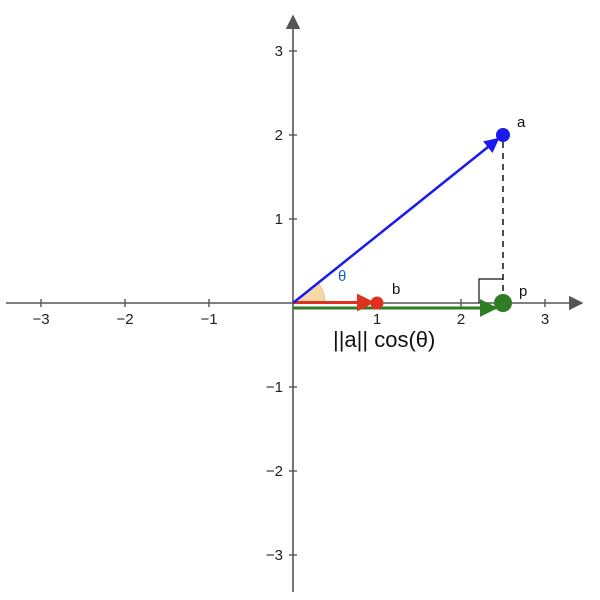 The height and width of the screenshot is (600, 600). I want to click on y-tick-label: −1, so click(274, 387).